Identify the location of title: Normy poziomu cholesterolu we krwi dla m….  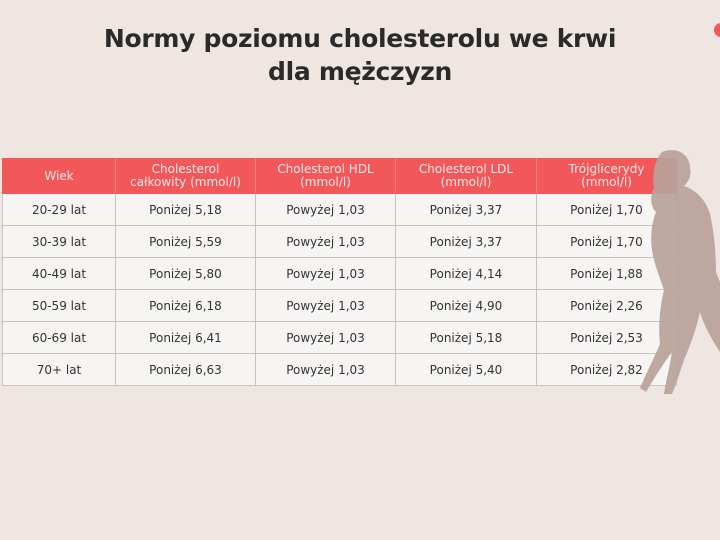
(360, 55).